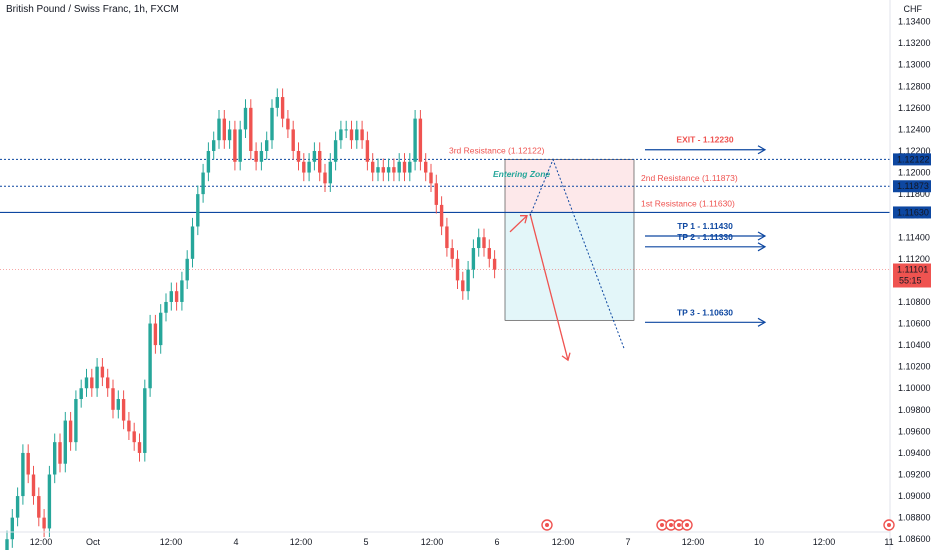 This screenshot has width=932, height=550. I want to click on scenario-path, so click(577, 253).